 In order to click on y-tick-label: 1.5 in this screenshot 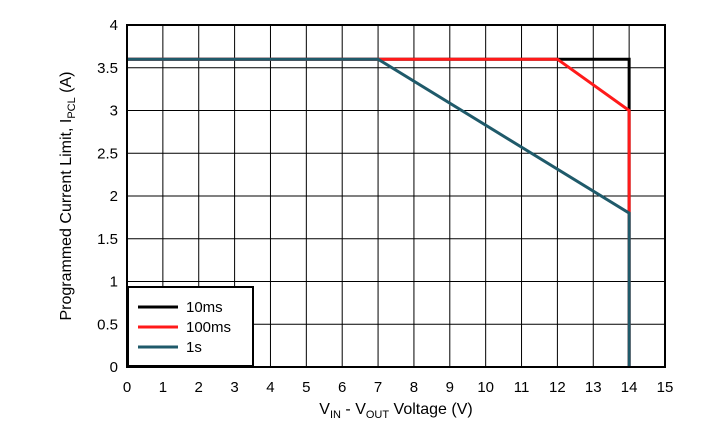, I will do `click(107, 239)`.